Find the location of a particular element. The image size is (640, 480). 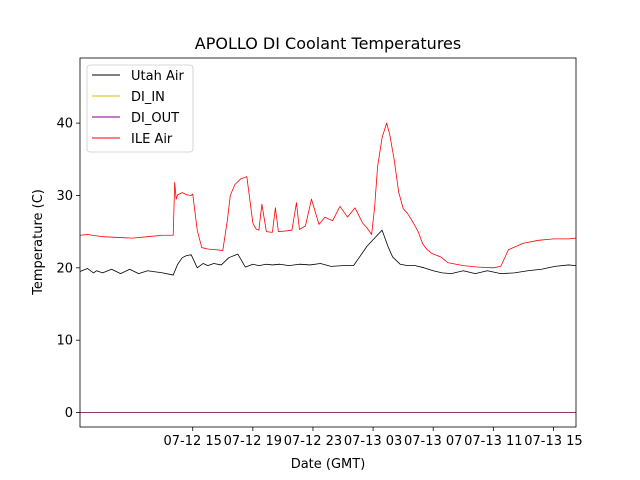

legend-label: Utah Air is located at coordinates (157, 76).